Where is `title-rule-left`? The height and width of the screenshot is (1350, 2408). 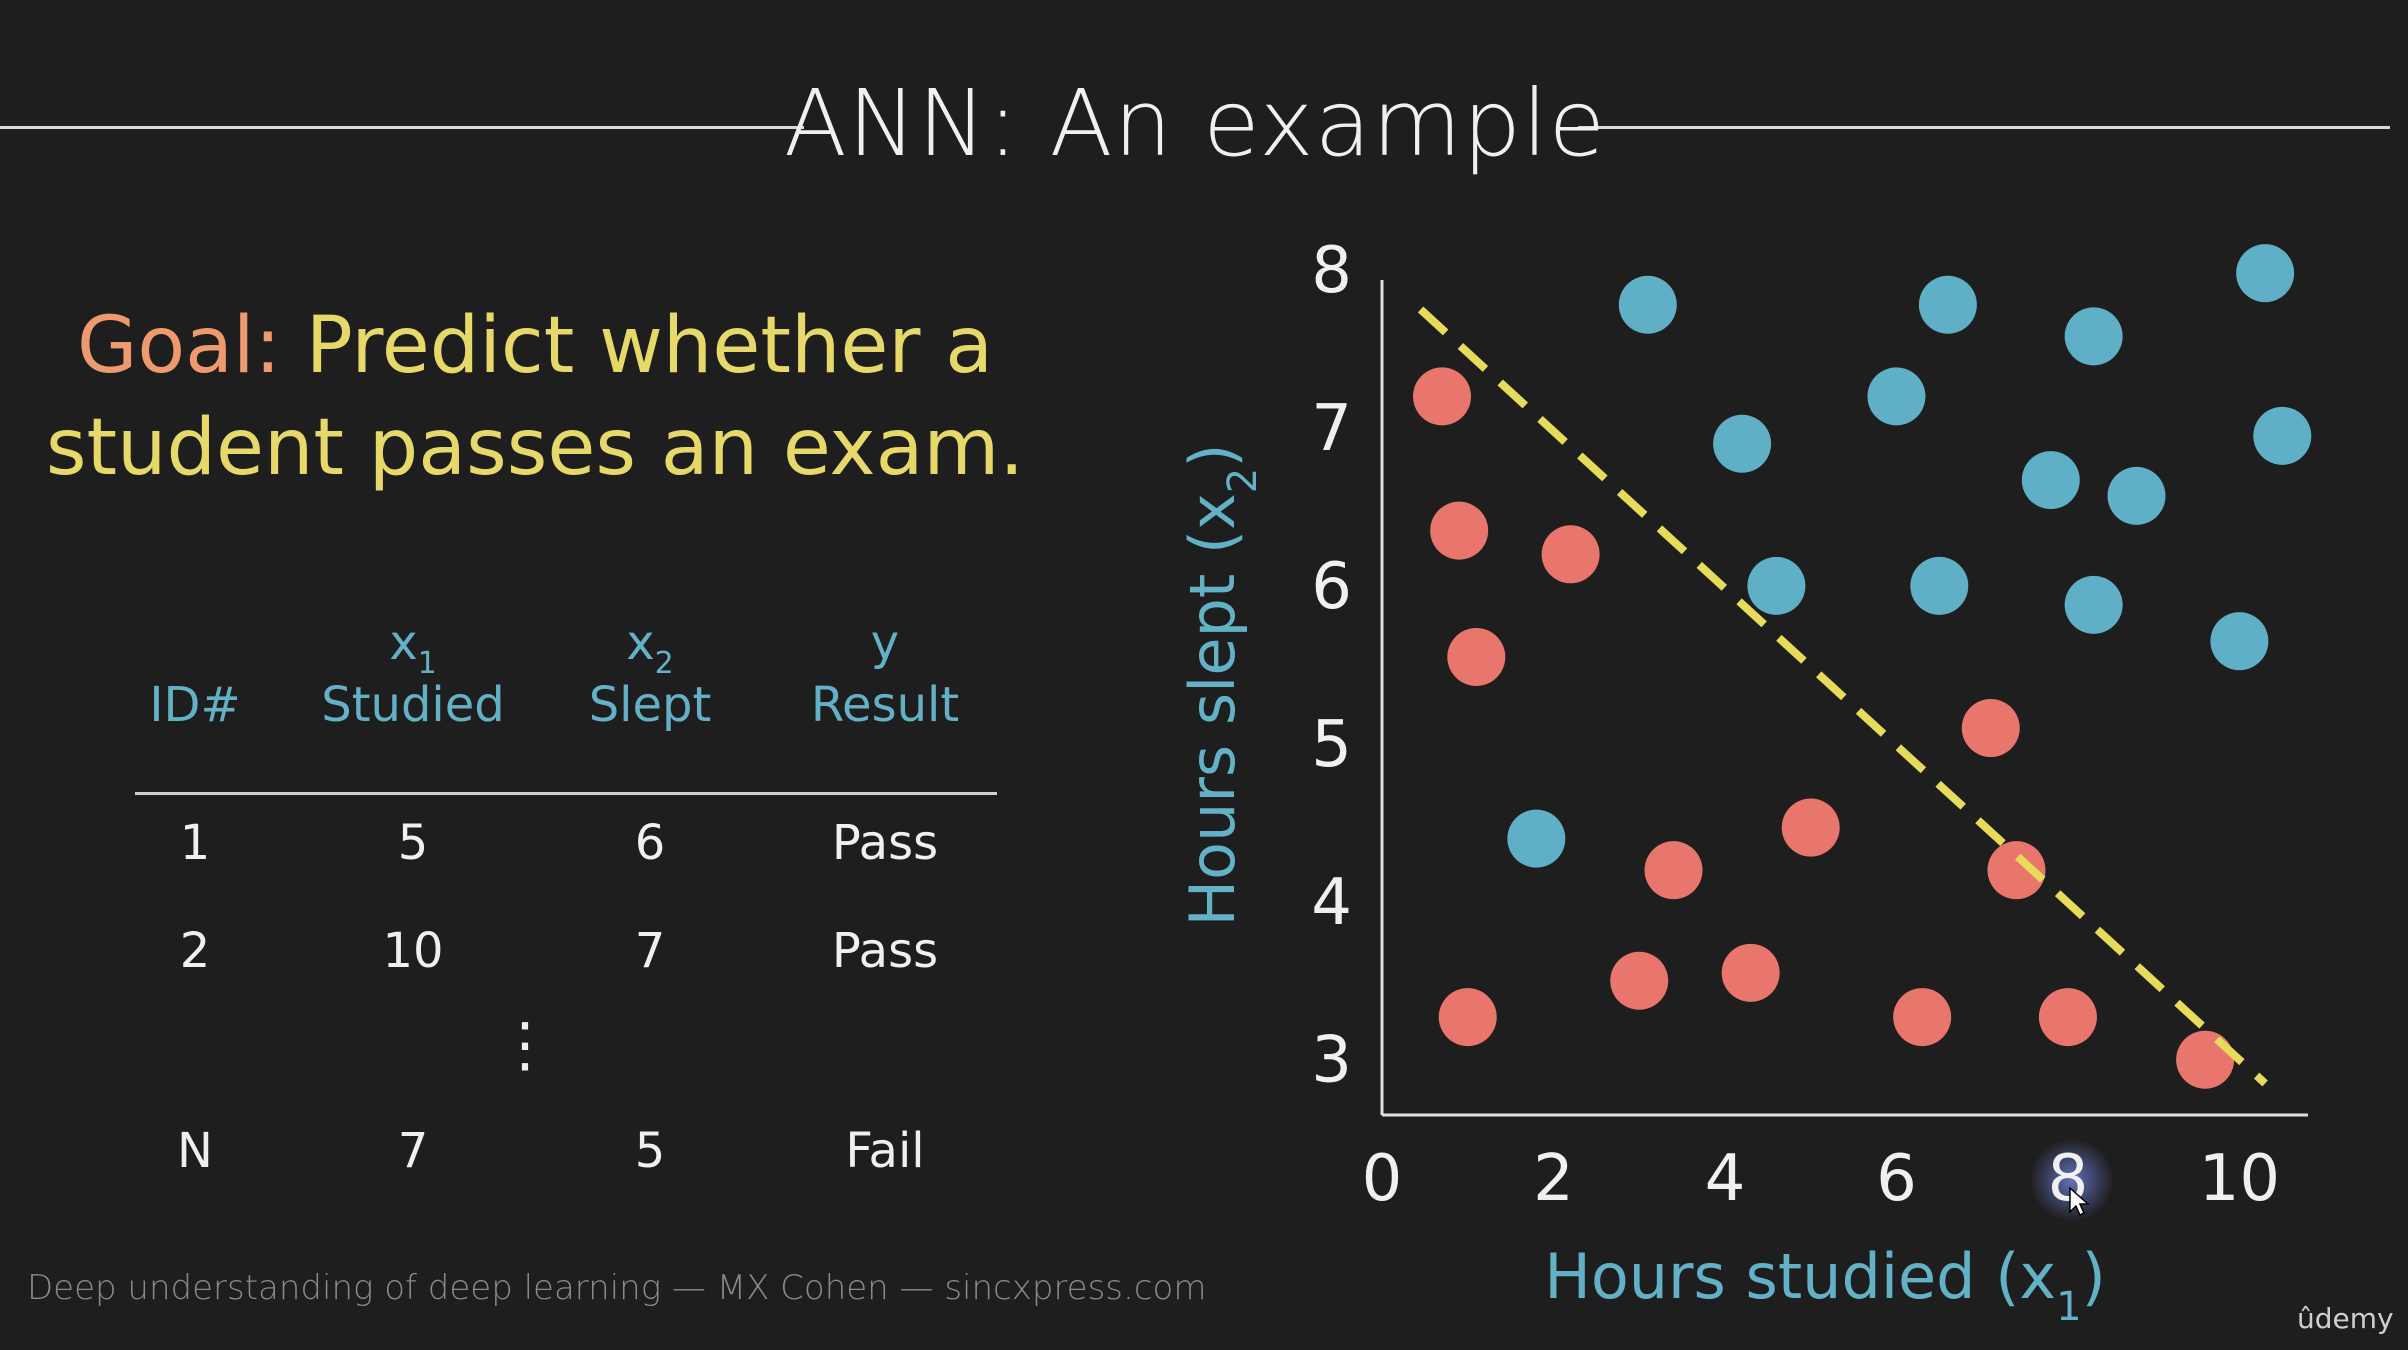 title-rule-left is located at coordinates (402, 127).